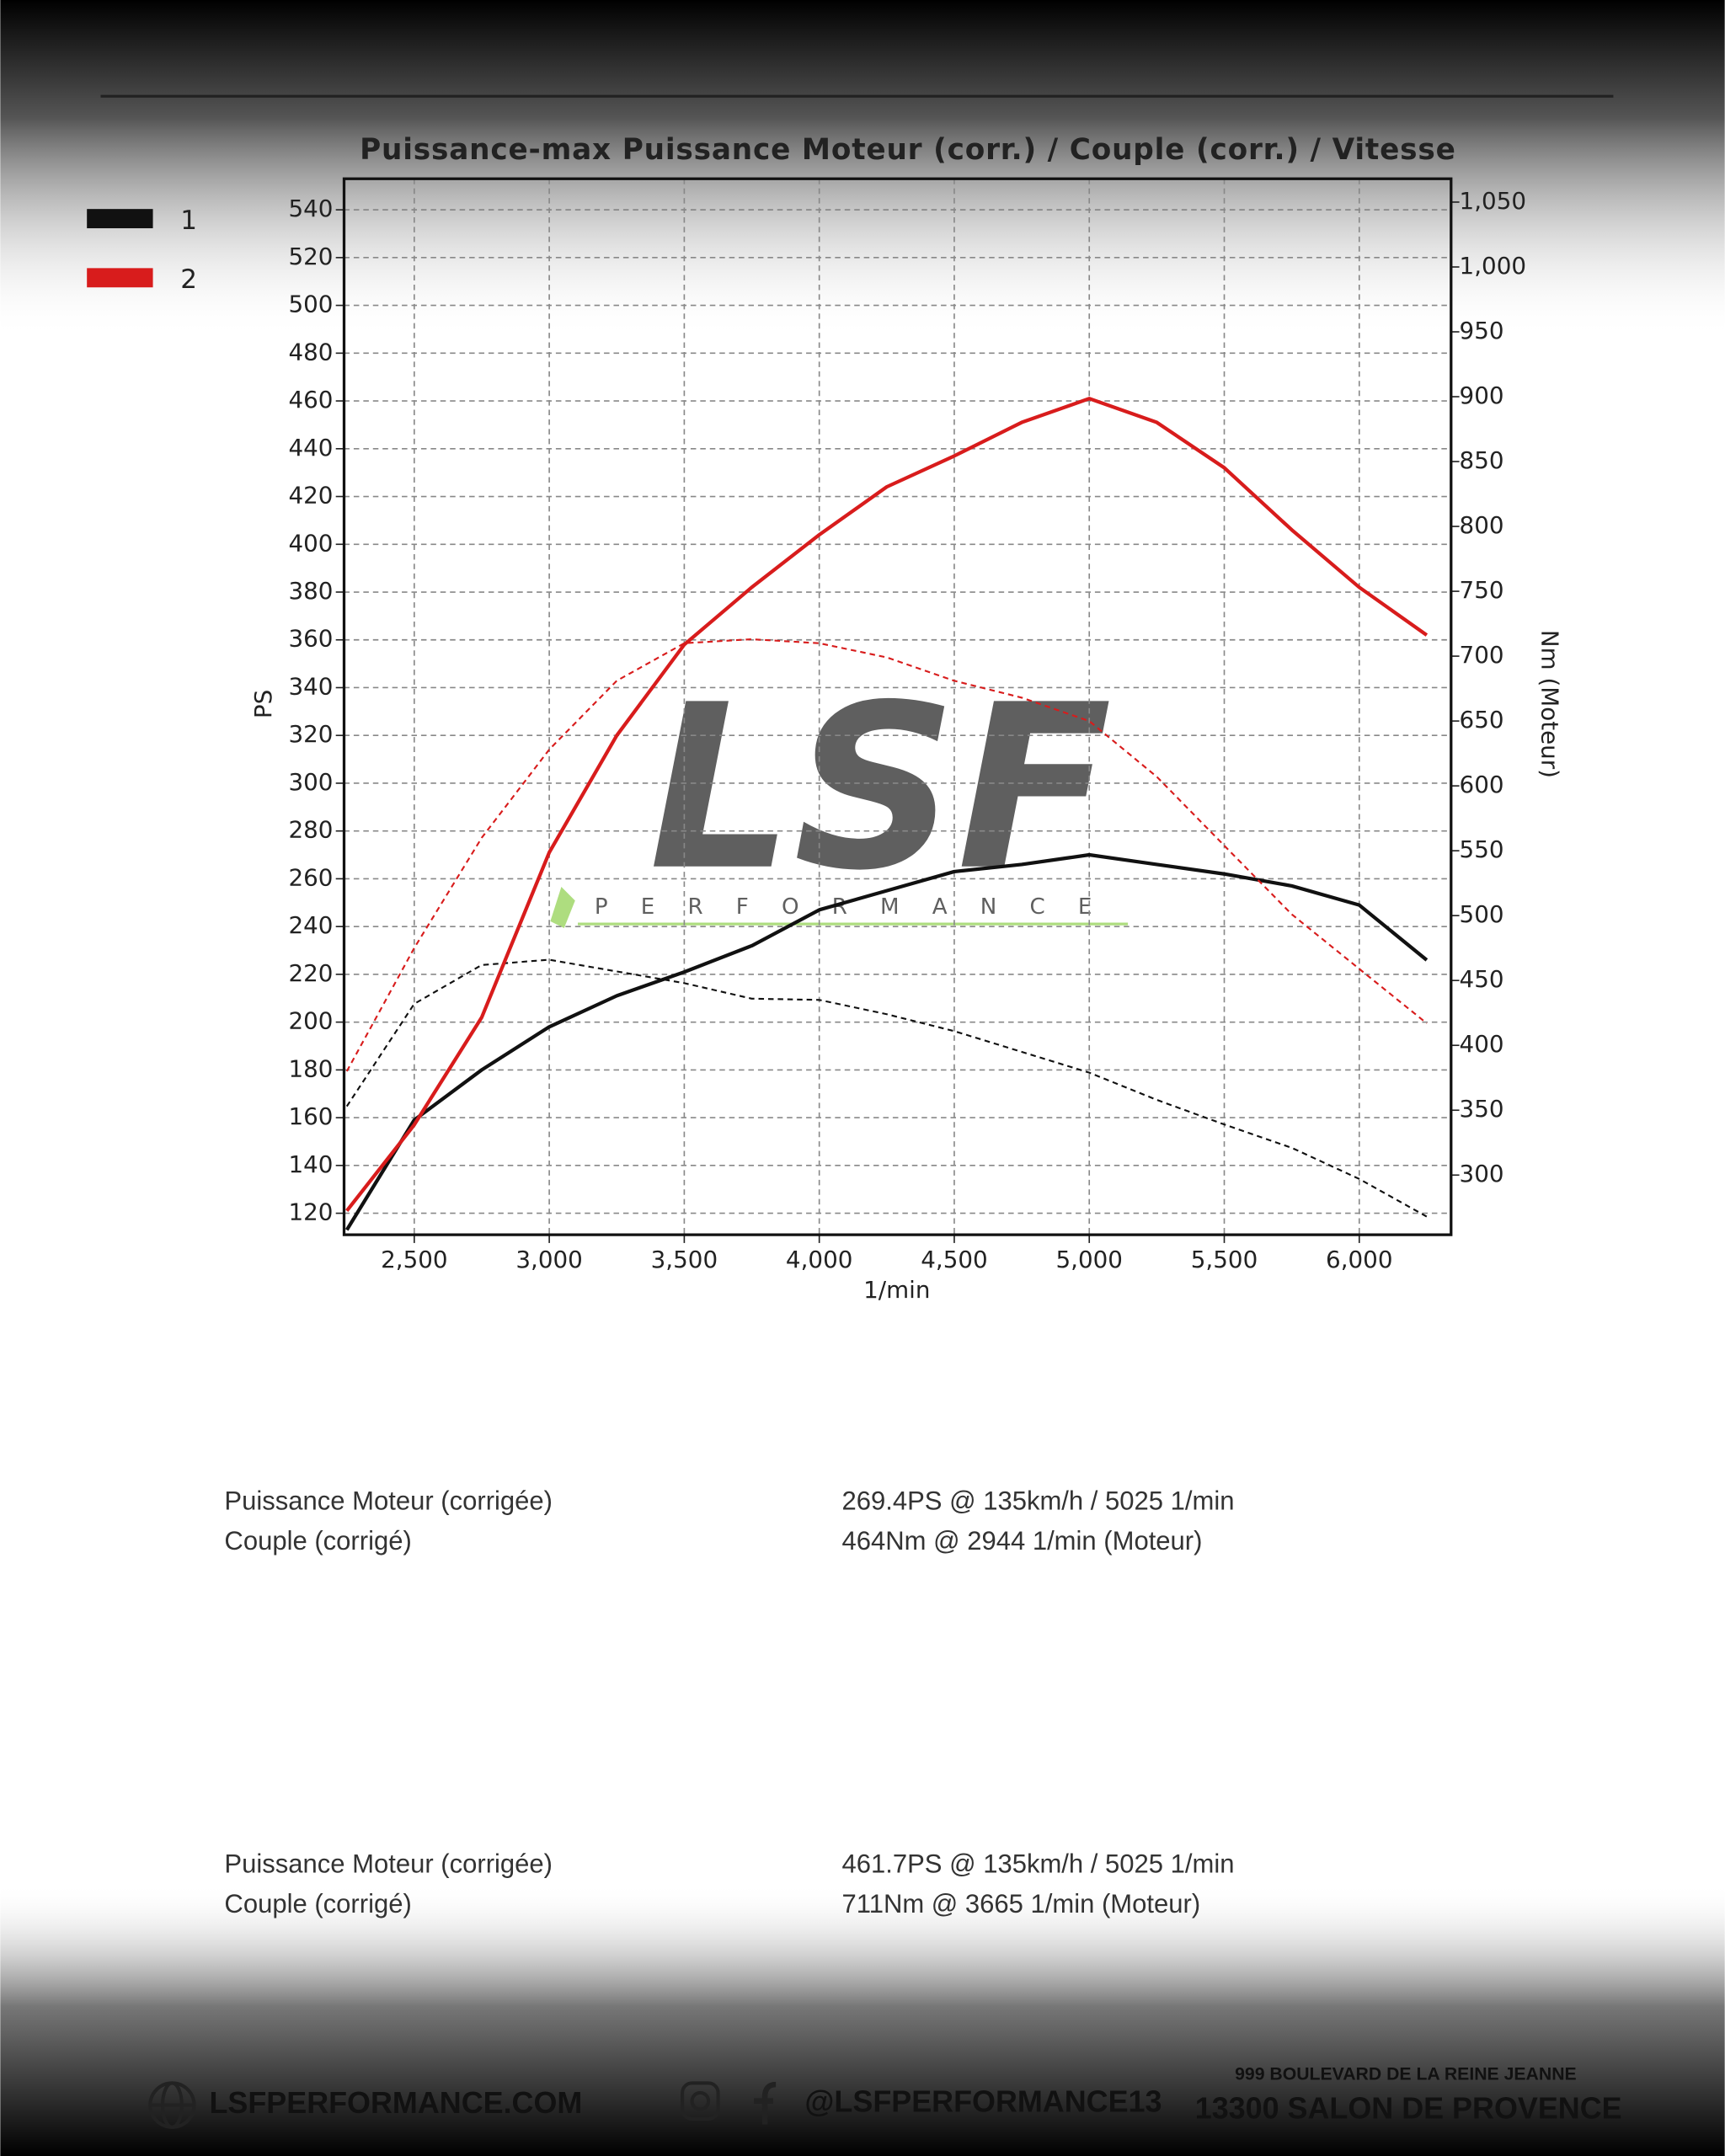 The image size is (1725, 2156). Describe the element at coordinates (310, 877) in the screenshot. I see `y-tick-label: 260` at that location.